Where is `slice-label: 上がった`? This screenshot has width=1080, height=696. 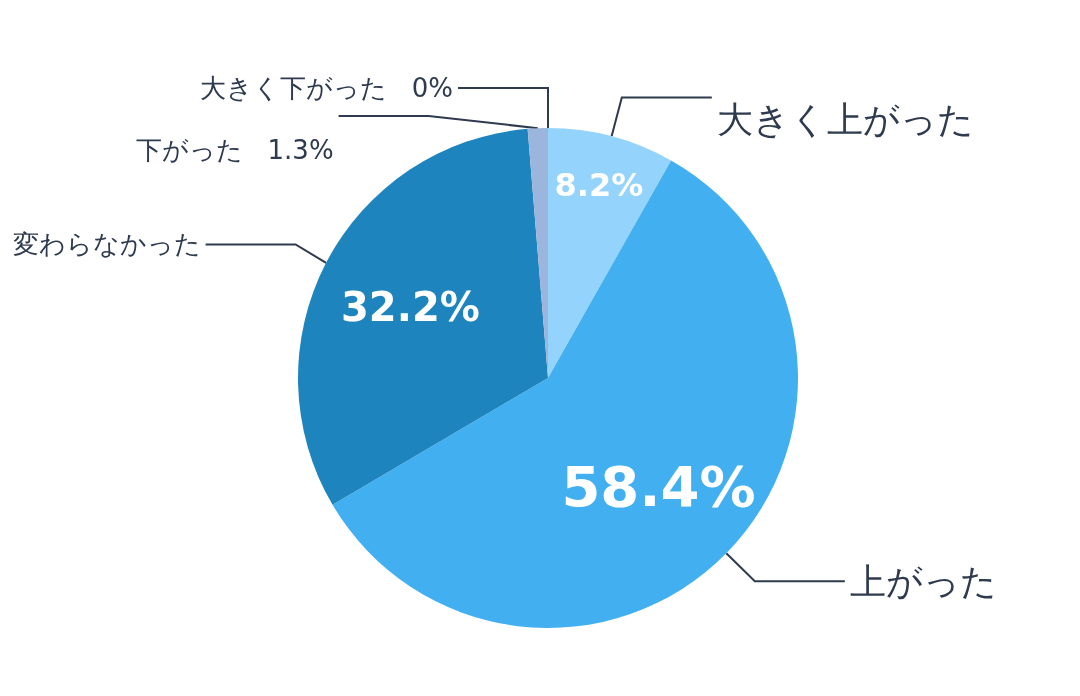
slice-label: 上がった is located at coordinates (923, 581).